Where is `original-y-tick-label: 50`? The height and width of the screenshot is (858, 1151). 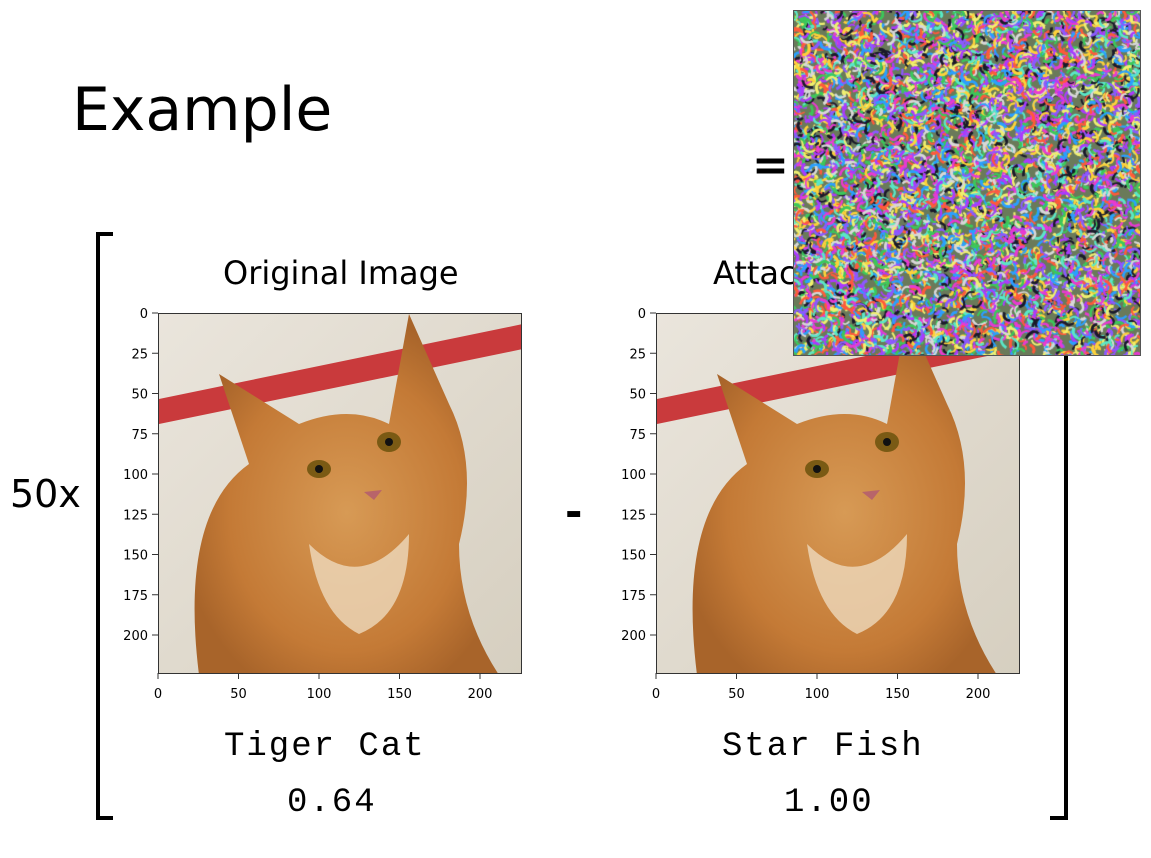 original-y-tick-label: 50 is located at coordinates (139, 395).